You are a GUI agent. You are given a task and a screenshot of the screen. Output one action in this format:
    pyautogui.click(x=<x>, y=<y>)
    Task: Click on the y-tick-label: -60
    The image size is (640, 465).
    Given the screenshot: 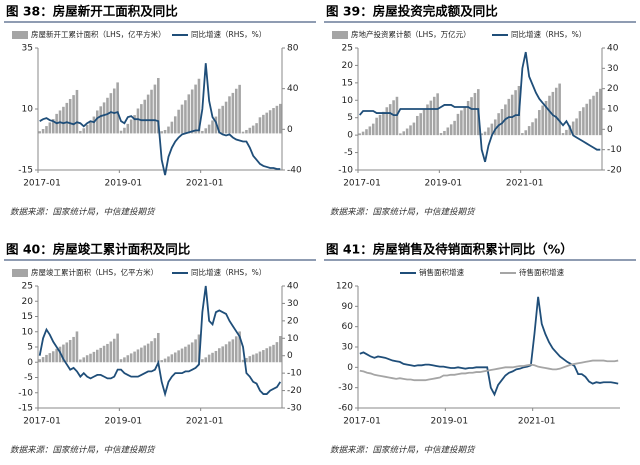 What is the action you would take?
    pyautogui.click(x=345, y=409)
    